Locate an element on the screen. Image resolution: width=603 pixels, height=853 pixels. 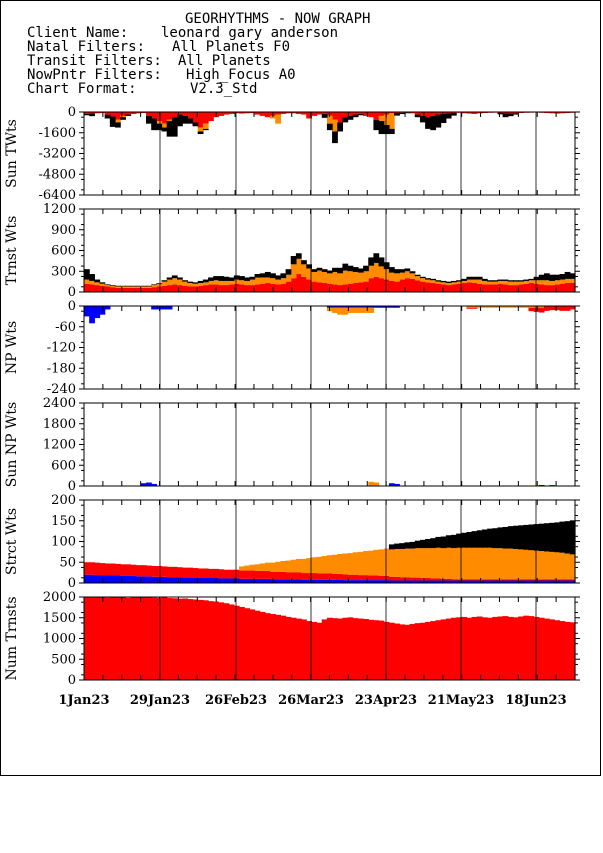
ytick-label-p2-4: 0 is located at coordinates (72, 292).